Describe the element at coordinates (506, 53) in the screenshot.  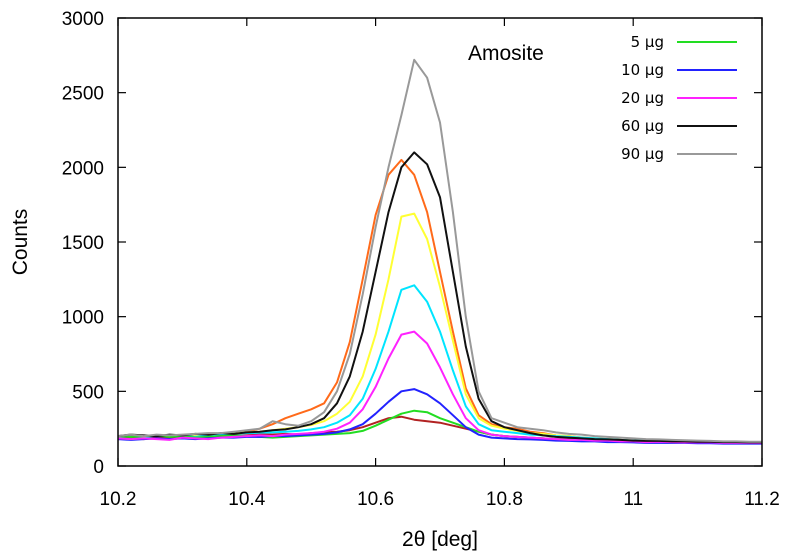
I see `chart-annotation: Amosite` at that location.